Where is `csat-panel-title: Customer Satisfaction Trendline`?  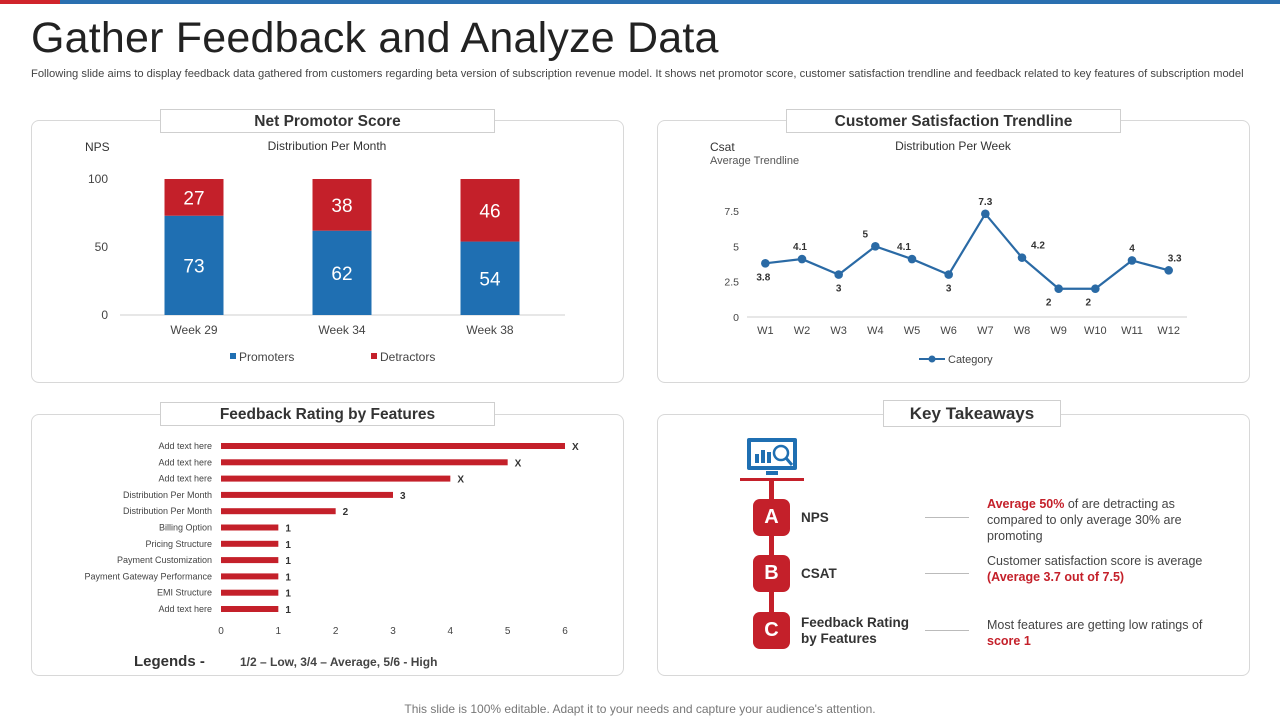 csat-panel-title: Customer Satisfaction Trendline is located at coordinates (953, 121).